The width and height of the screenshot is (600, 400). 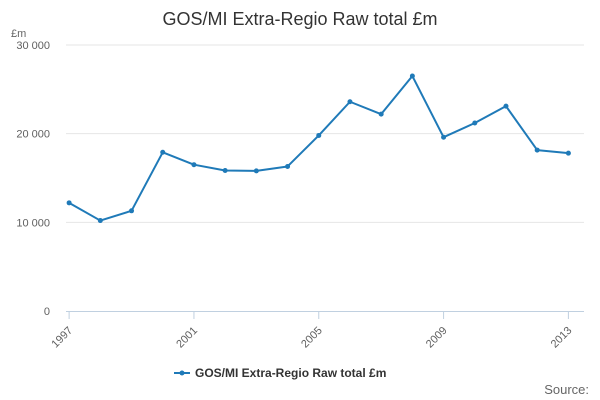 I want to click on x-tick-label: 2013, so click(x=562, y=338).